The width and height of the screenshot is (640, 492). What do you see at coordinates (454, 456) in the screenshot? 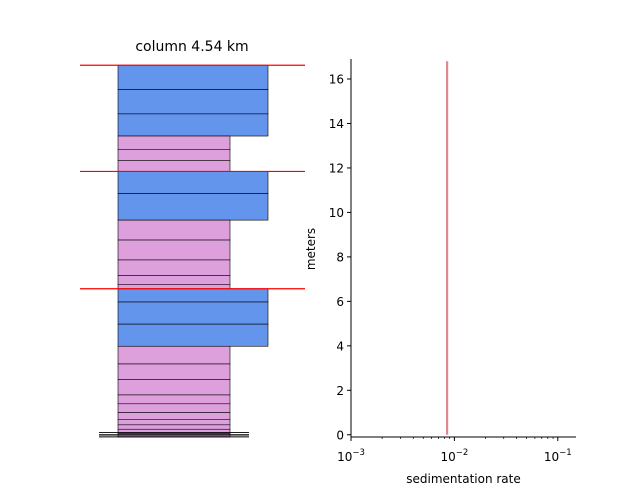
I see `x-tick-label: 10⁻²` at bounding box center [454, 456].